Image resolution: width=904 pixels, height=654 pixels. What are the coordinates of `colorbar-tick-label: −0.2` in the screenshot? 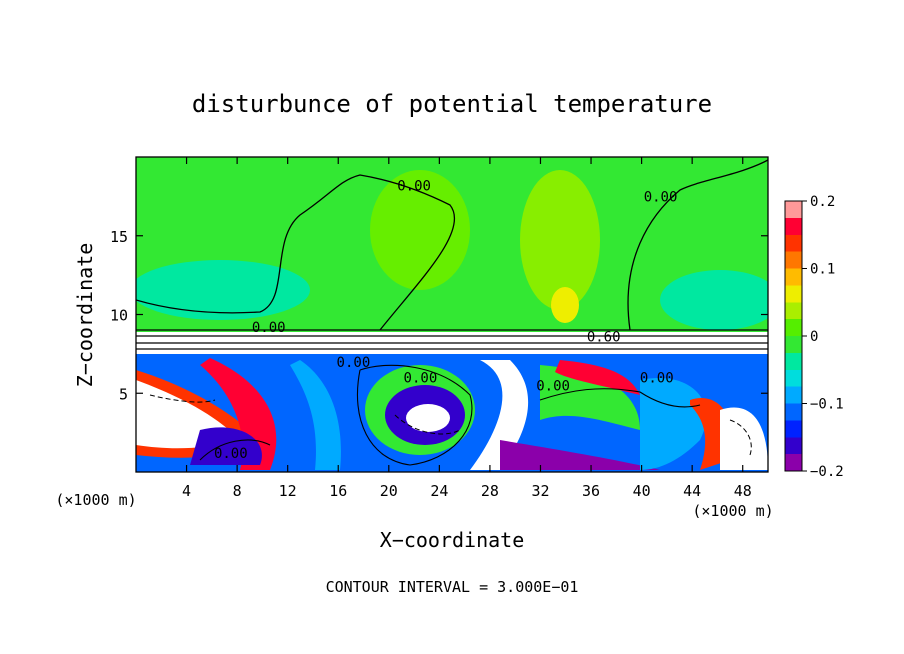 It's located at (827, 472).